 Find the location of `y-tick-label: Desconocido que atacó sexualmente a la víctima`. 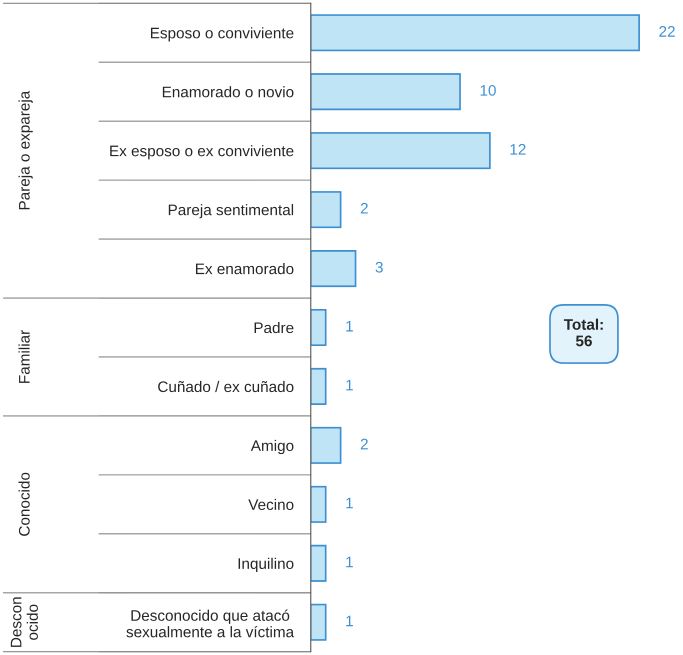

y-tick-label: Desconocido que atacó sexualmente a la víctima is located at coordinates (210, 624).